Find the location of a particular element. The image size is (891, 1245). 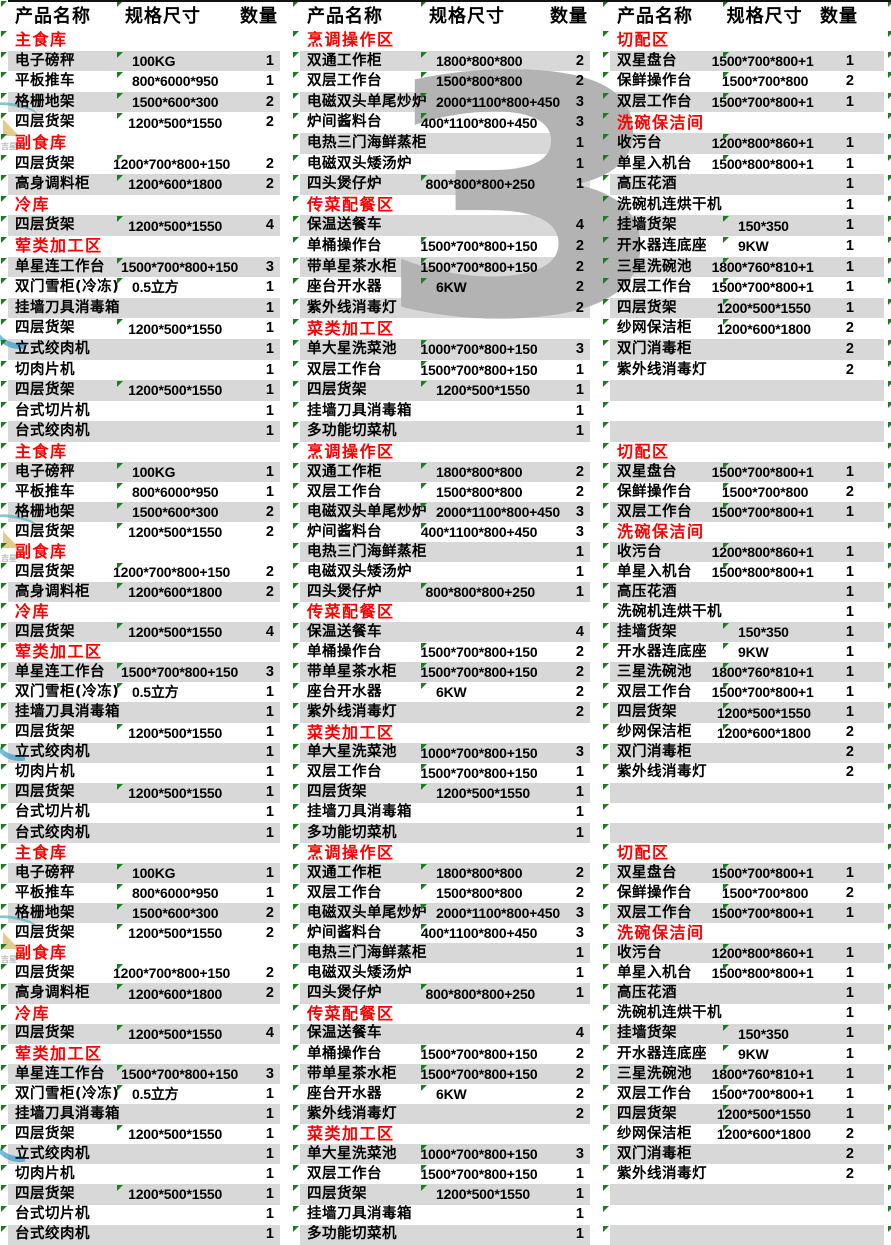

product-name-cell: 单大星洗菜池 is located at coordinates (352, 752).